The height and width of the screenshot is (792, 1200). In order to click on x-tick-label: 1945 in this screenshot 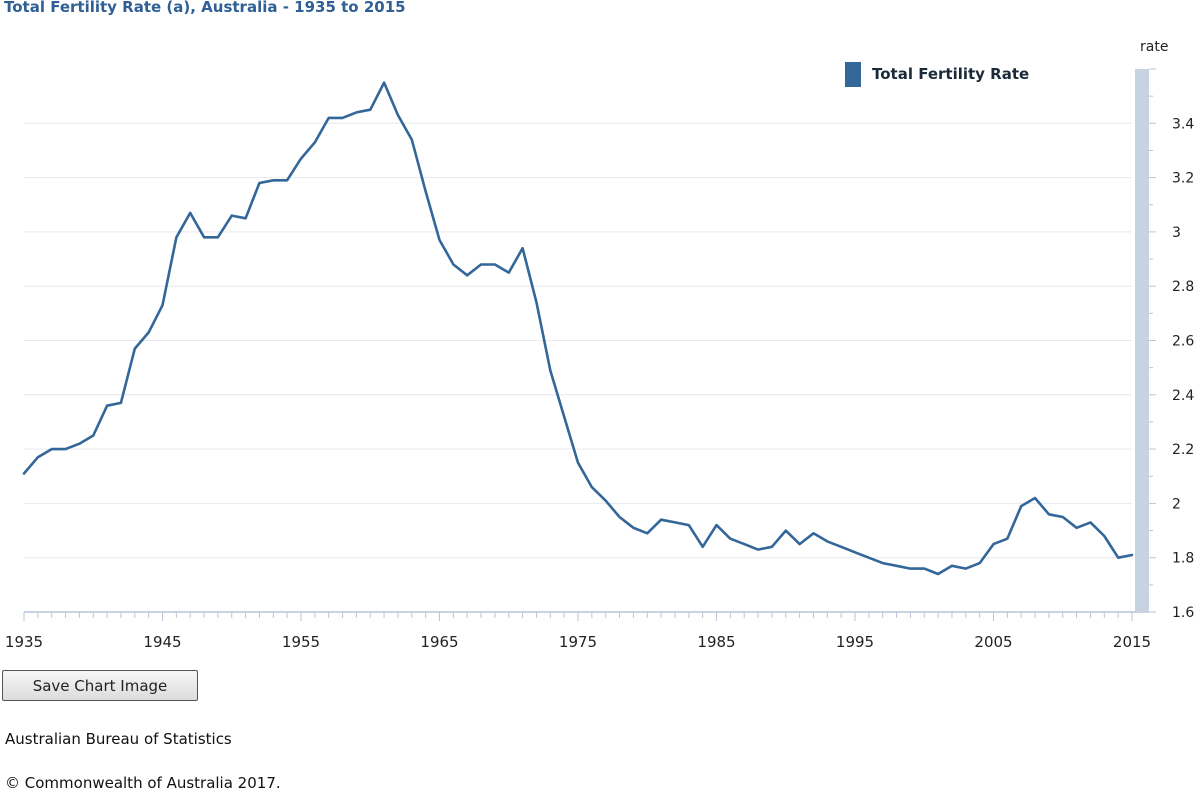, I will do `click(162, 642)`.